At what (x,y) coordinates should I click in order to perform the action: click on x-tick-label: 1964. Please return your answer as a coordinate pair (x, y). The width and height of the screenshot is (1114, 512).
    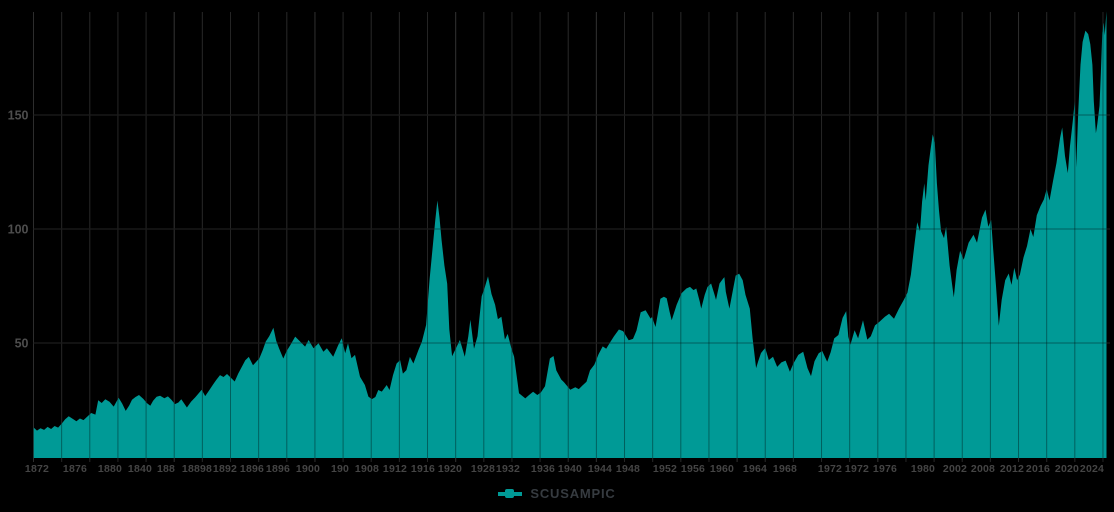
    Looking at the image, I should click on (755, 469).